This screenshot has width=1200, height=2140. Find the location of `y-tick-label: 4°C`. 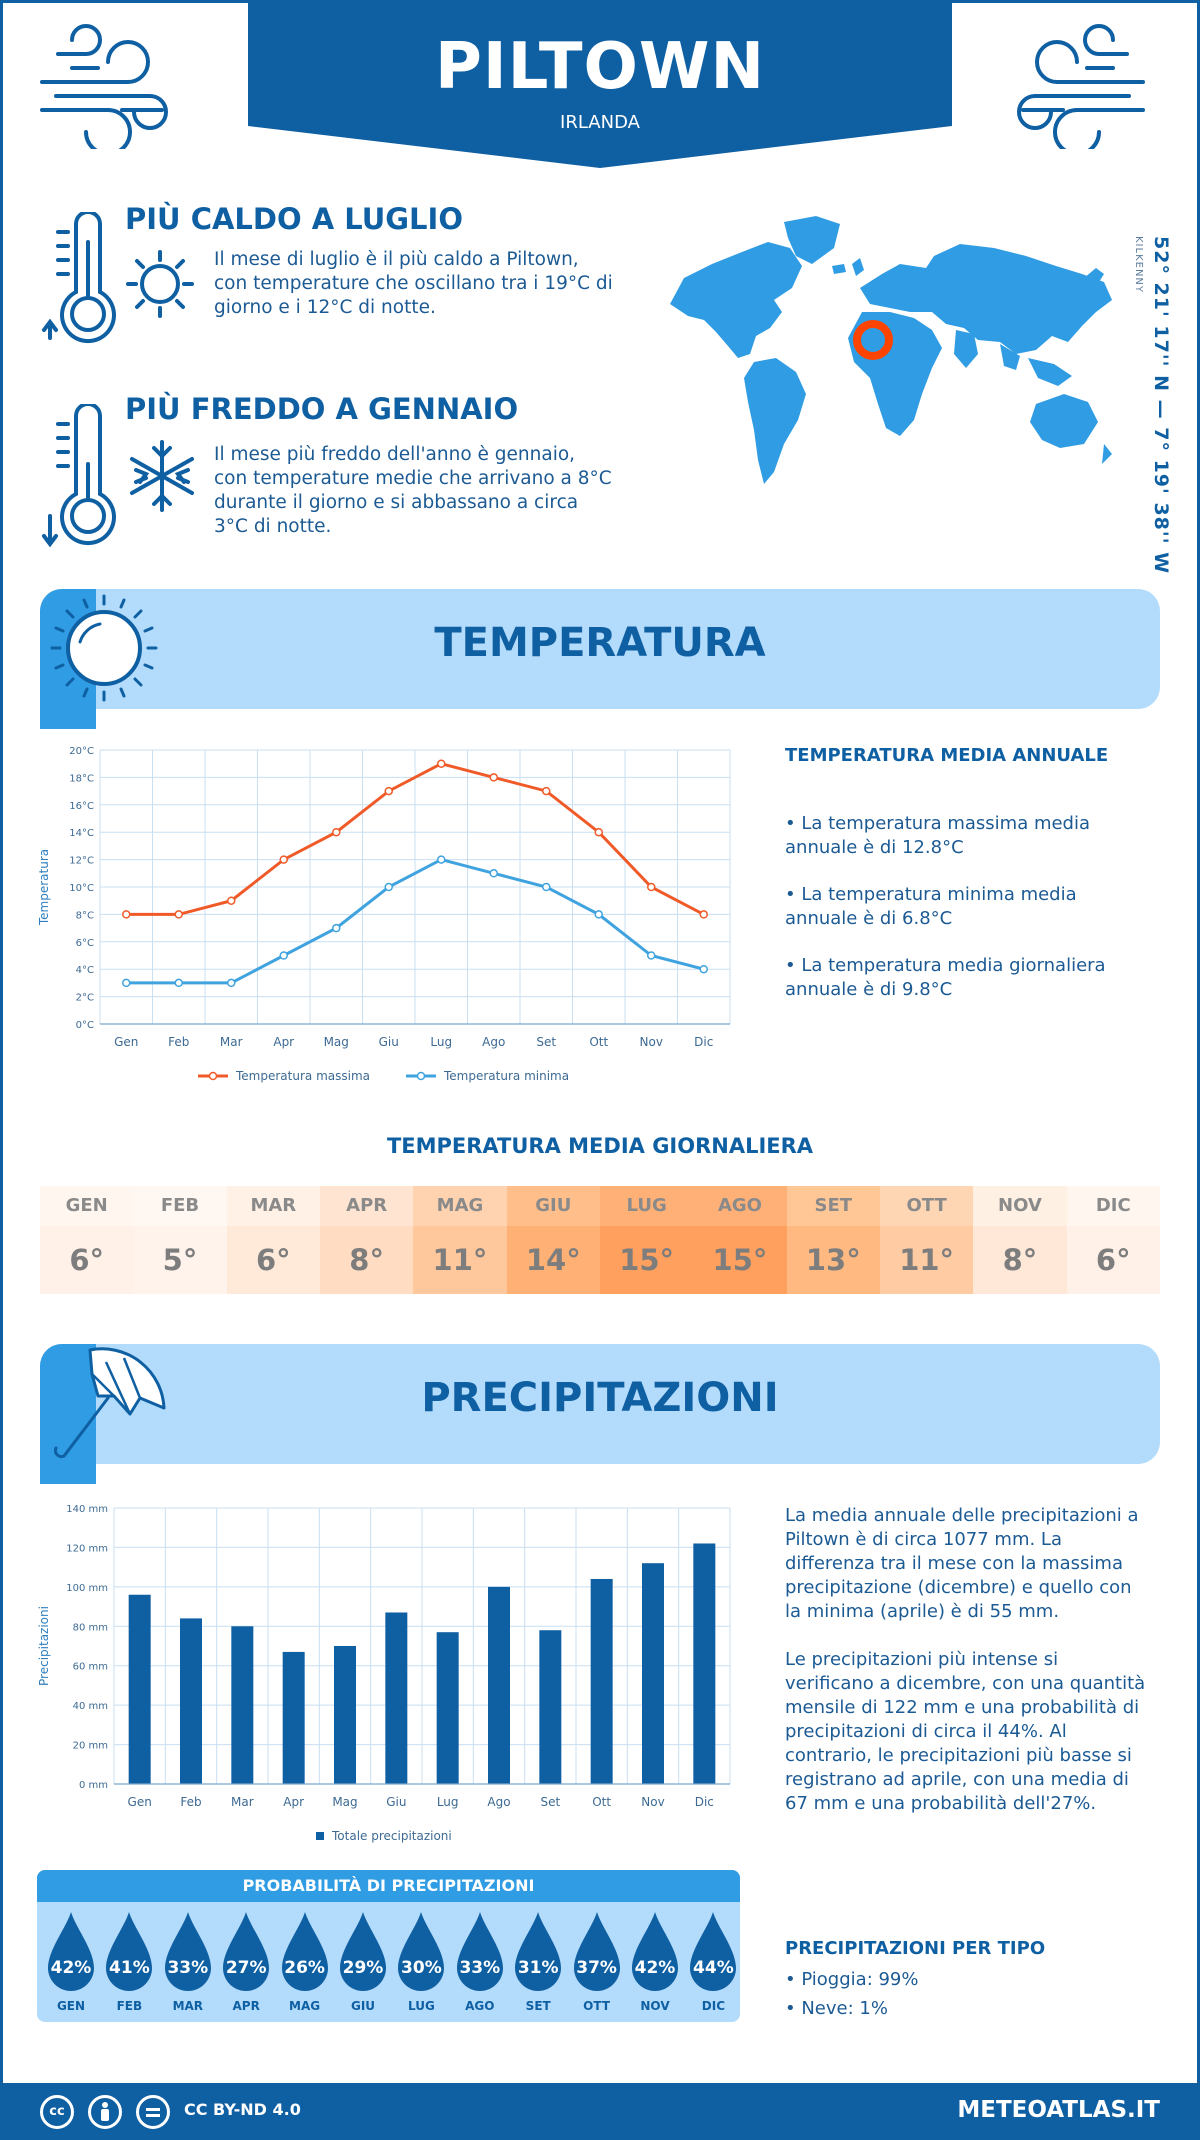

y-tick-label: 4°C is located at coordinates (85, 970).